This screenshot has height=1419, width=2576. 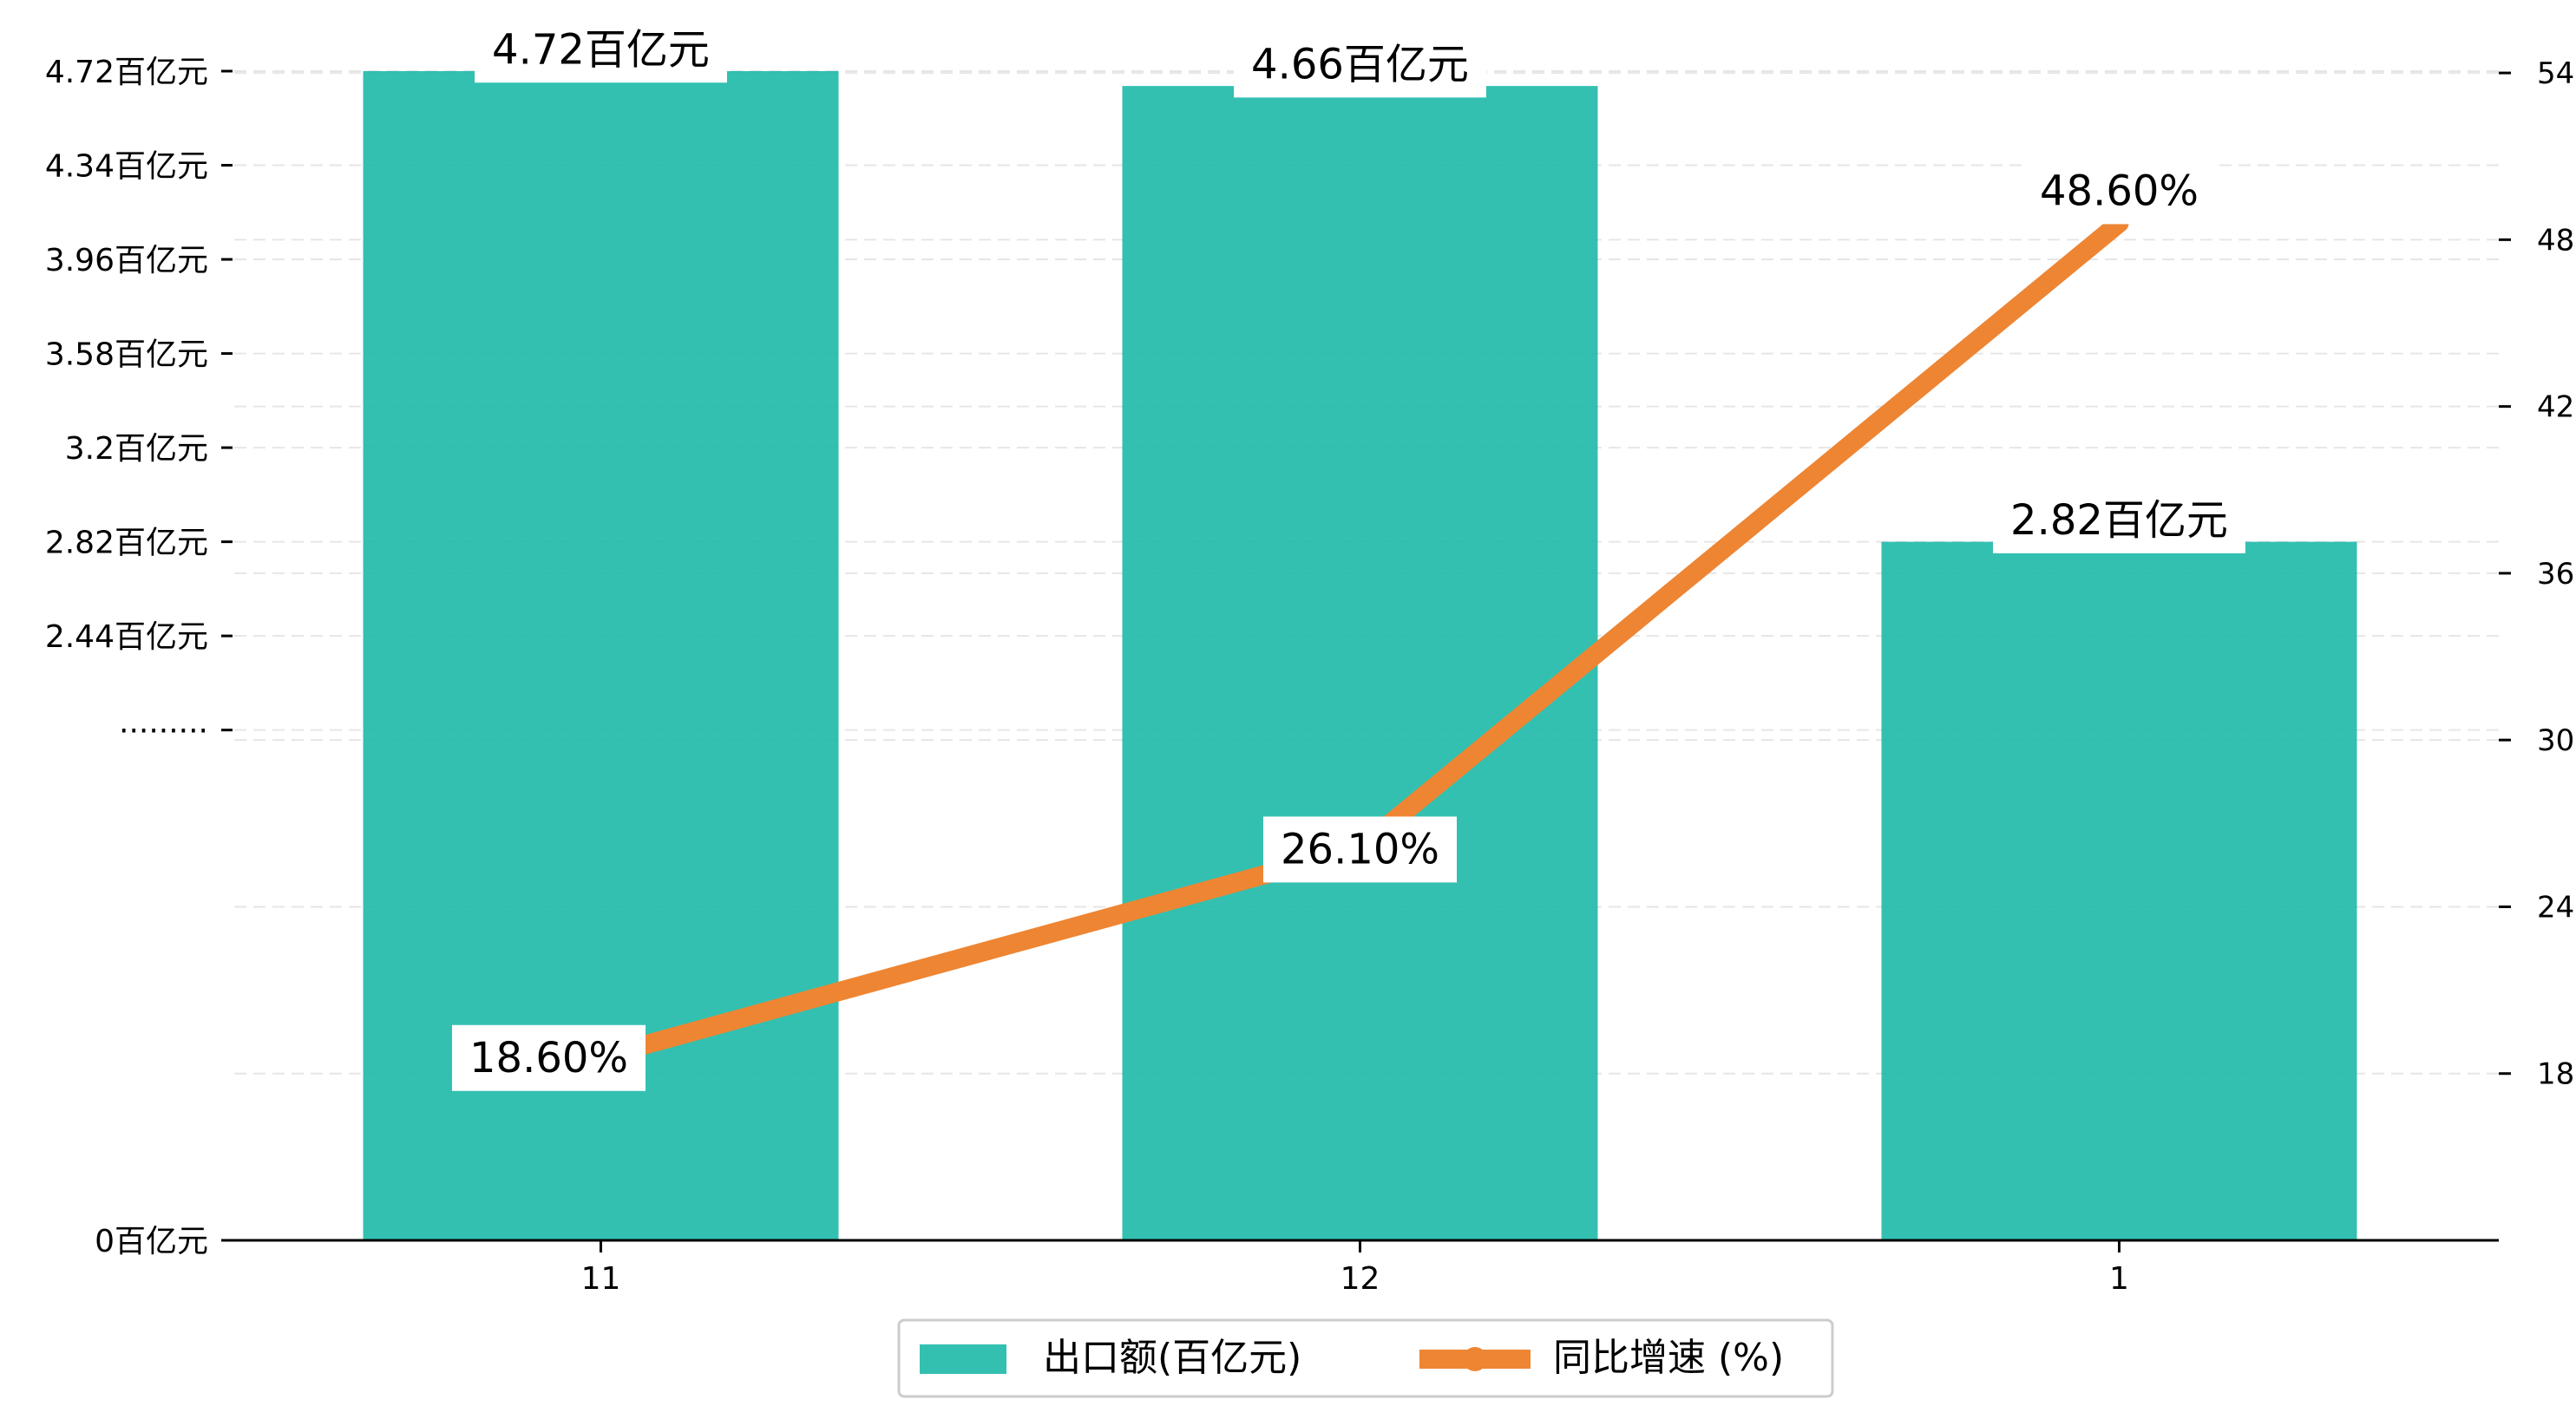 What do you see at coordinates (963, 1359) in the screenshot?
I see `legend-swatch-bar` at bounding box center [963, 1359].